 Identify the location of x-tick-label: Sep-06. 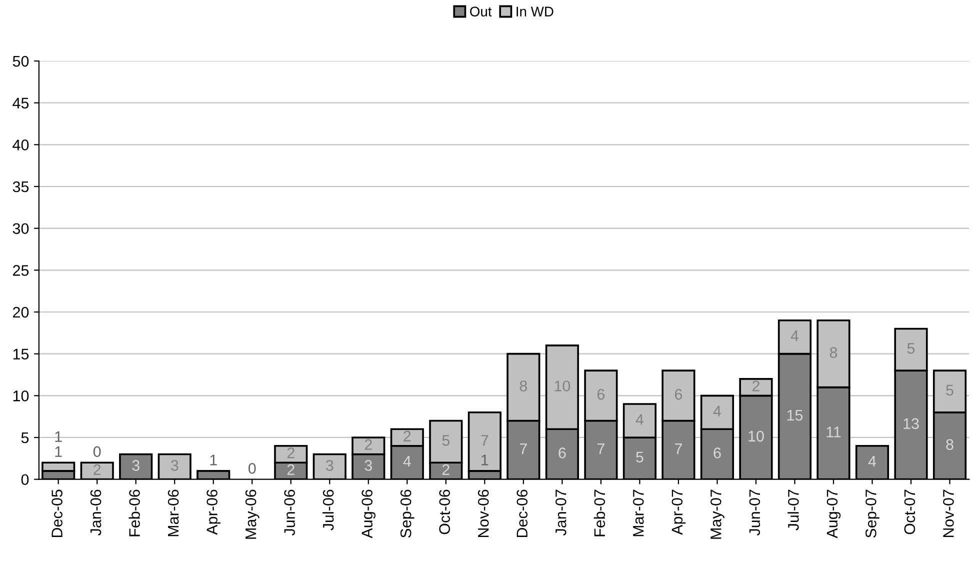
(407, 514).